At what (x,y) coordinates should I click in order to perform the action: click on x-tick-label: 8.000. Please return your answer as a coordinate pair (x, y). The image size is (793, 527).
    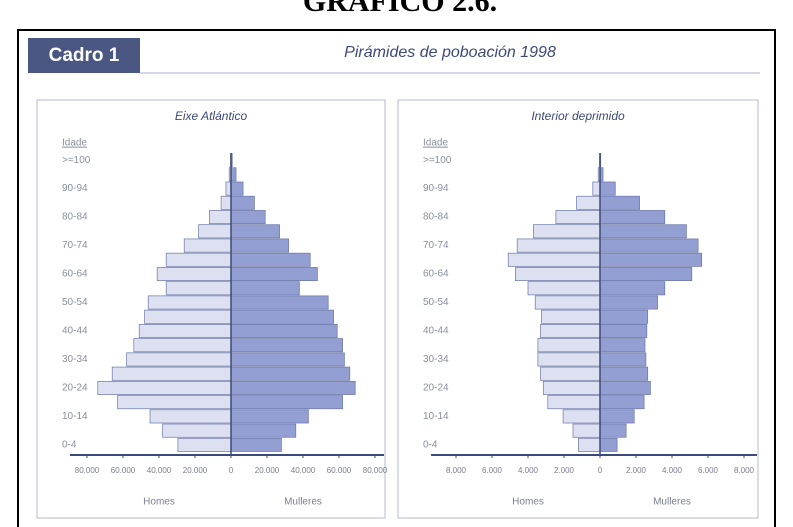
    Looking at the image, I should click on (744, 470).